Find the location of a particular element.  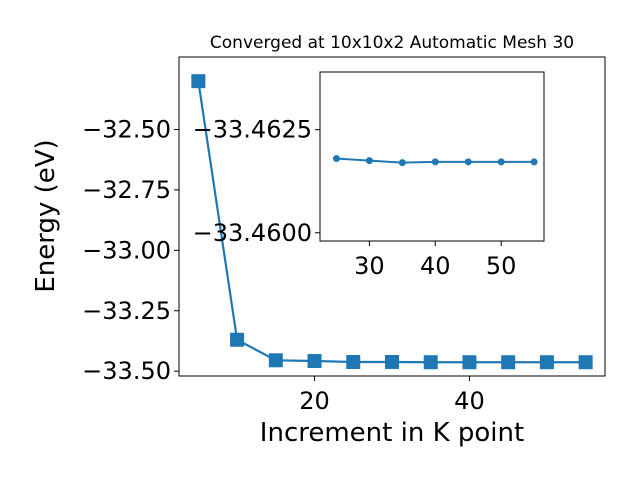

main-x-axis: 20 40 is located at coordinates (392, 395).